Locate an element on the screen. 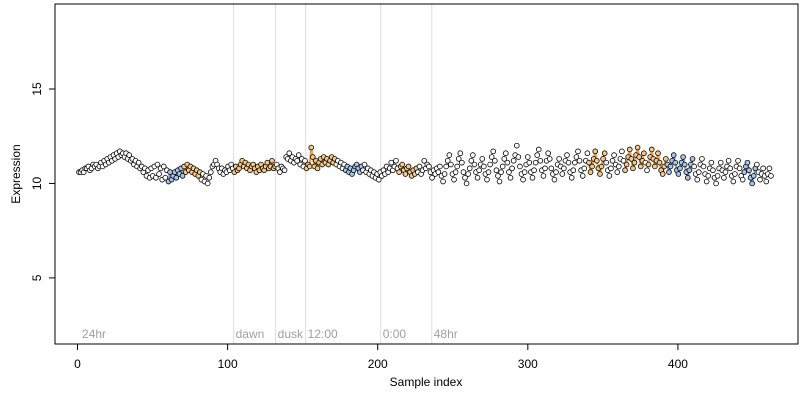 The width and height of the screenshot is (800, 400). annotations: 24hr dawn dusk 12:00 0:00 48hr is located at coordinates (270, 334).